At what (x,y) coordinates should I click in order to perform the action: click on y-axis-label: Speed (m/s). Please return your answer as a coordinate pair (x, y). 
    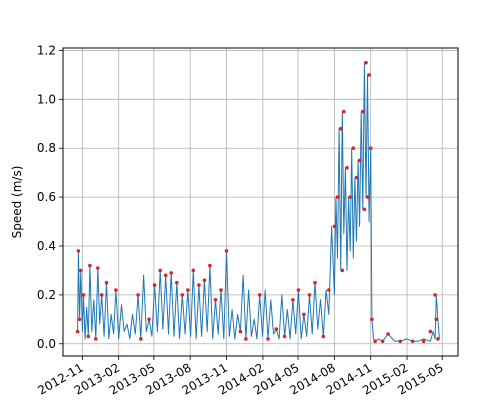
    Looking at the image, I should click on (17, 202).